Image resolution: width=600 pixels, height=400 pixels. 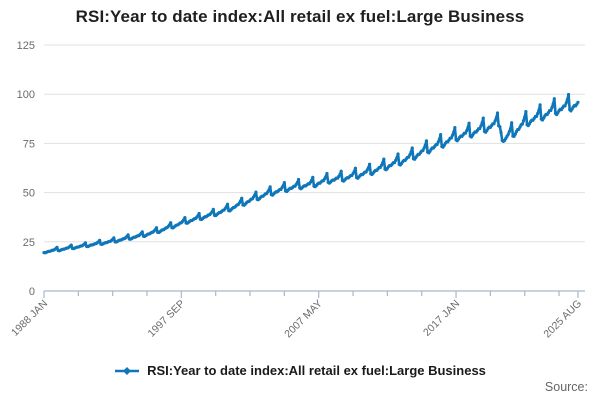 What do you see at coordinates (29, 144) in the screenshot?
I see `y-tick-label: 75` at bounding box center [29, 144].